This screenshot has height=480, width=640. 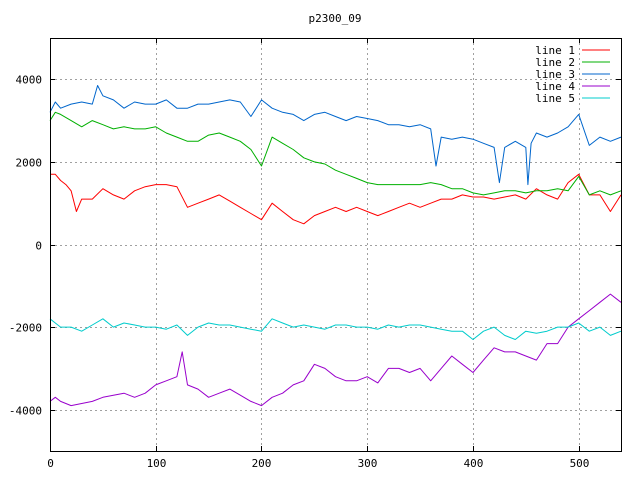 I want to click on x-tick-label: 200, so click(x=262, y=463).